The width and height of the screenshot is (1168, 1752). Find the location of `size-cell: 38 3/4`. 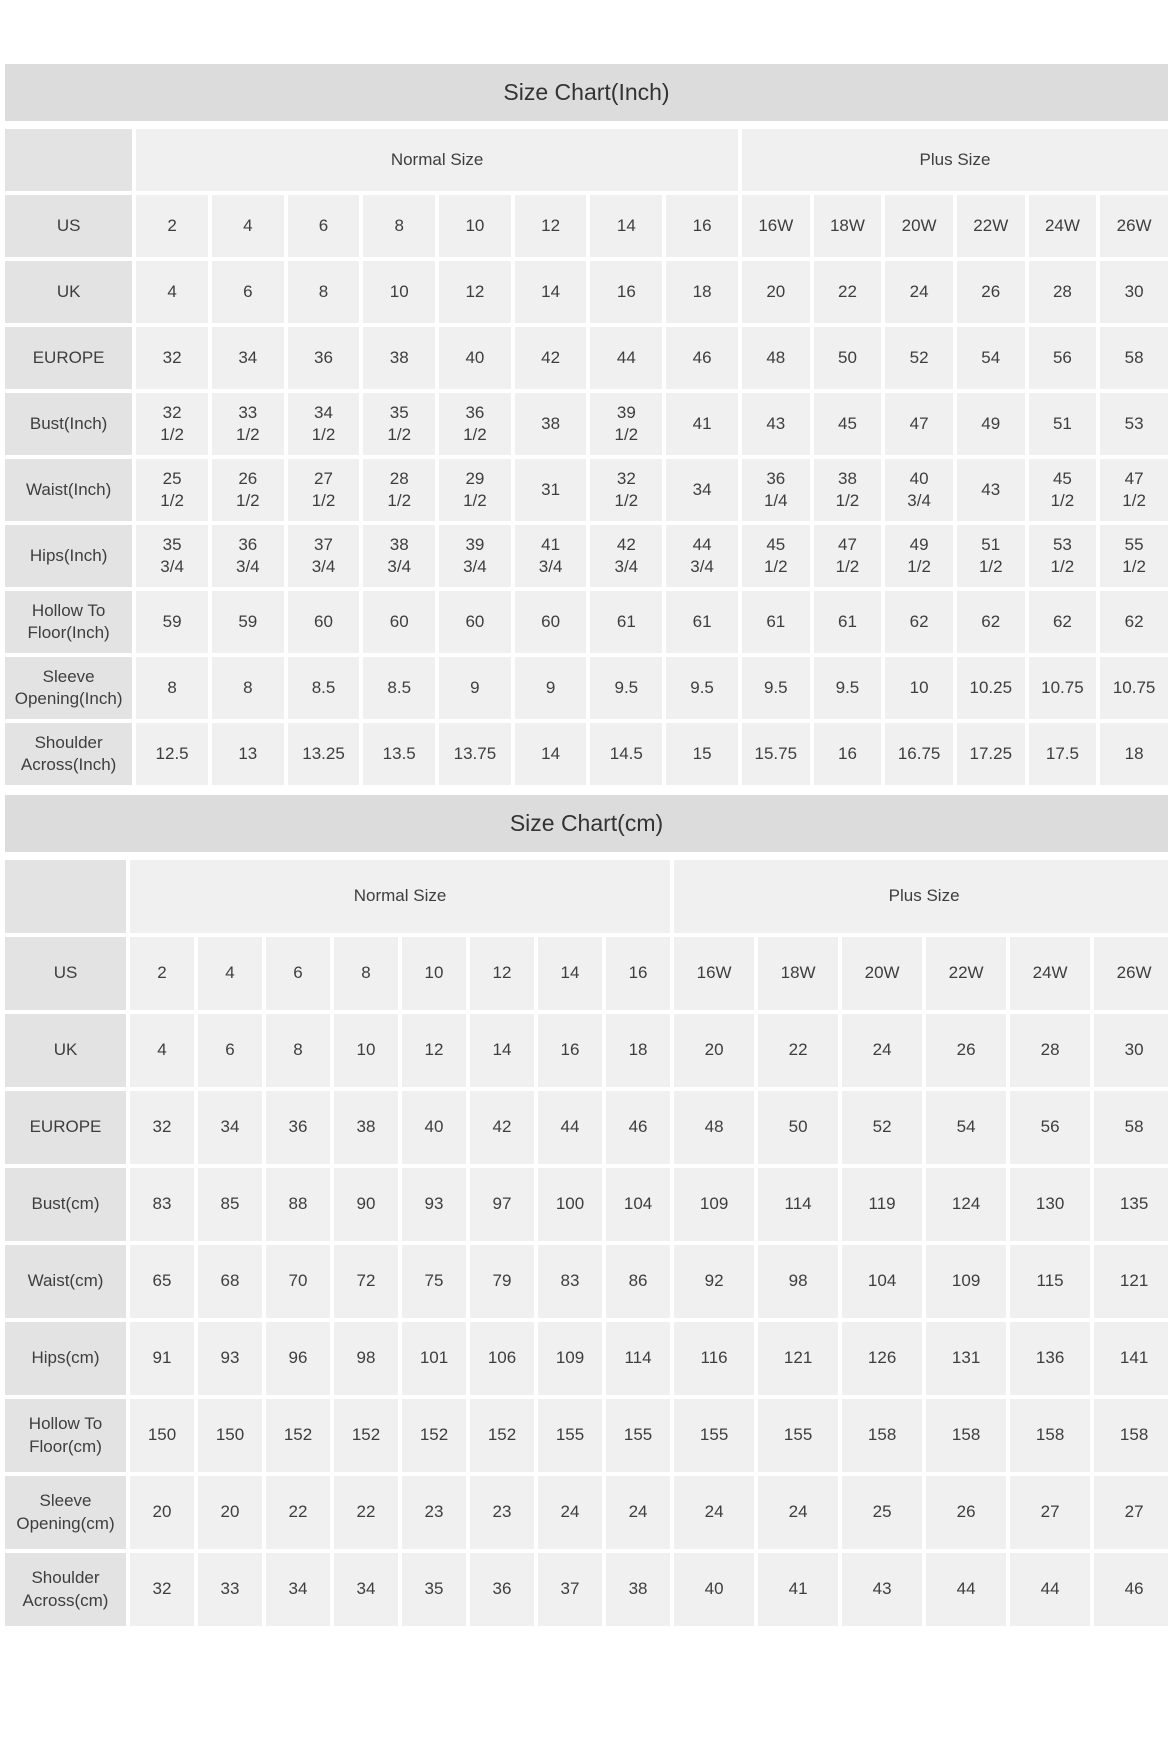

size-cell: 38 3/4 is located at coordinates (399, 556).